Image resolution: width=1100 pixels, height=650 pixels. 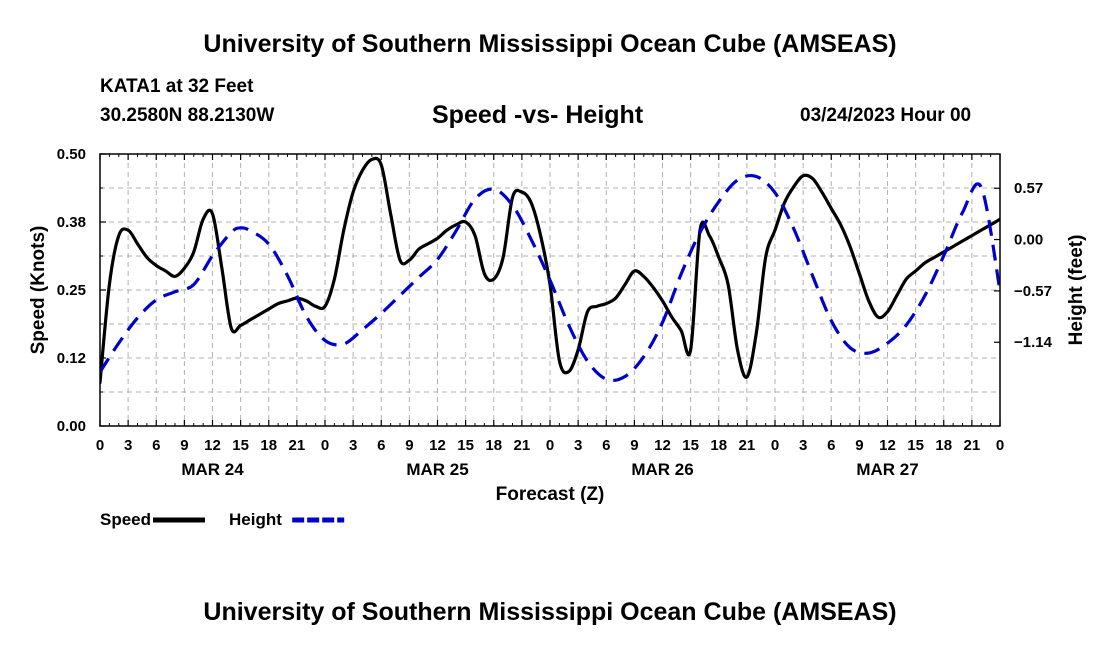 What do you see at coordinates (71, 426) in the screenshot?
I see `y-tick-label: 0.00` at bounding box center [71, 426].